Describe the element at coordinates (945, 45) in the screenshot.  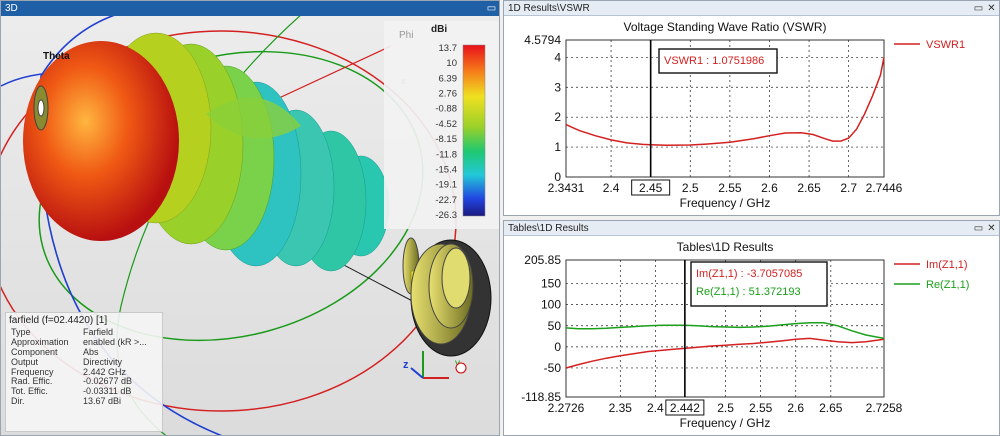
I see `legend-label: VSWR1` at that location.